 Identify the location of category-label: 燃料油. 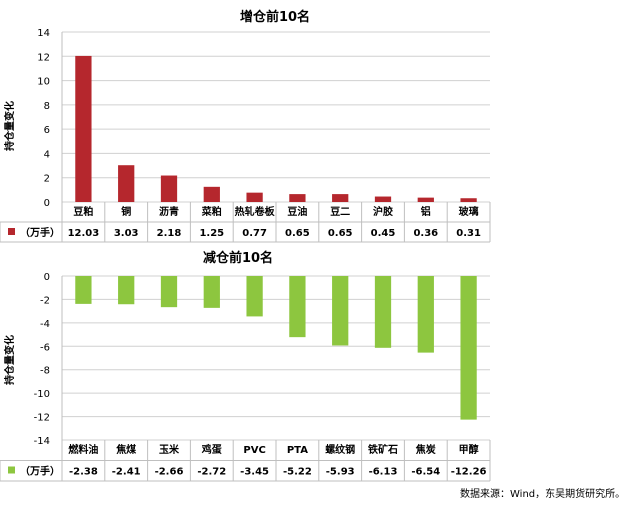
(83, 449).